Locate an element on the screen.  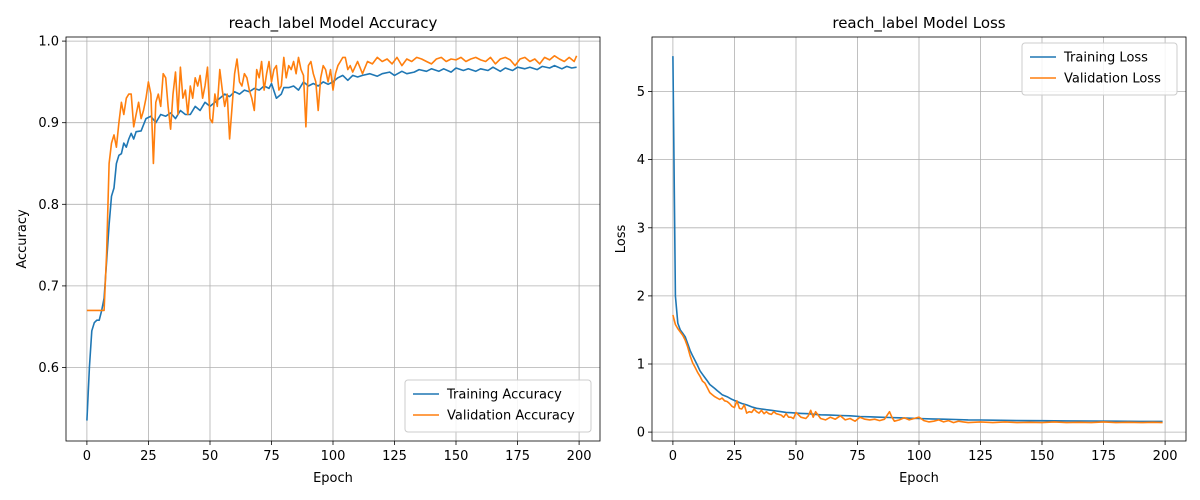
y-tick-label: 2 is located at coordinates (641, 296).